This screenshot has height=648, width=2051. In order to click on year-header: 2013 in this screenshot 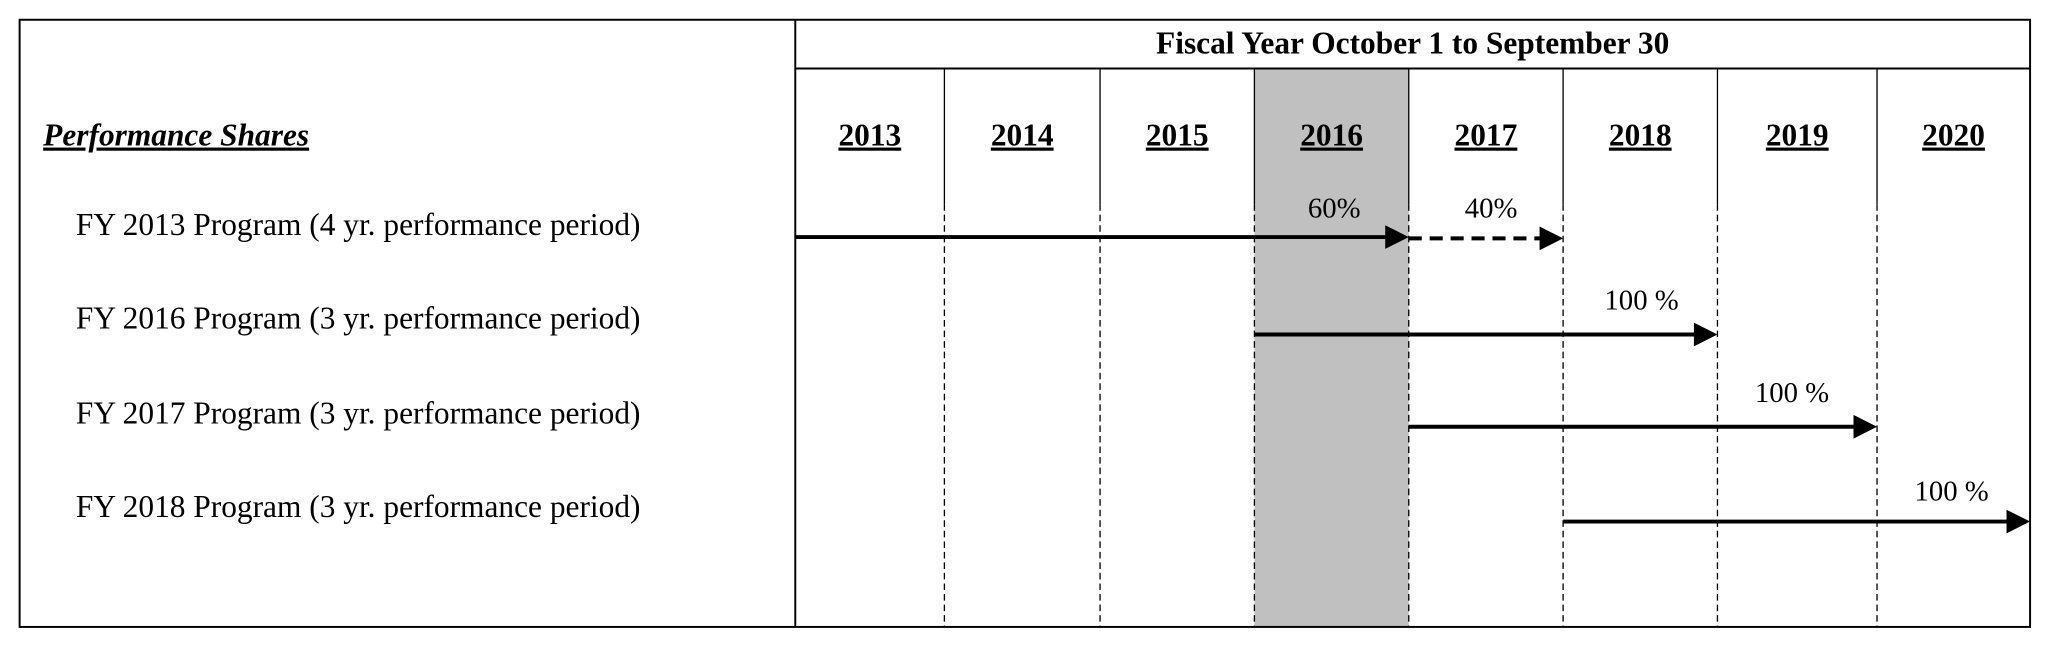, I will do `click(869, 134)`.